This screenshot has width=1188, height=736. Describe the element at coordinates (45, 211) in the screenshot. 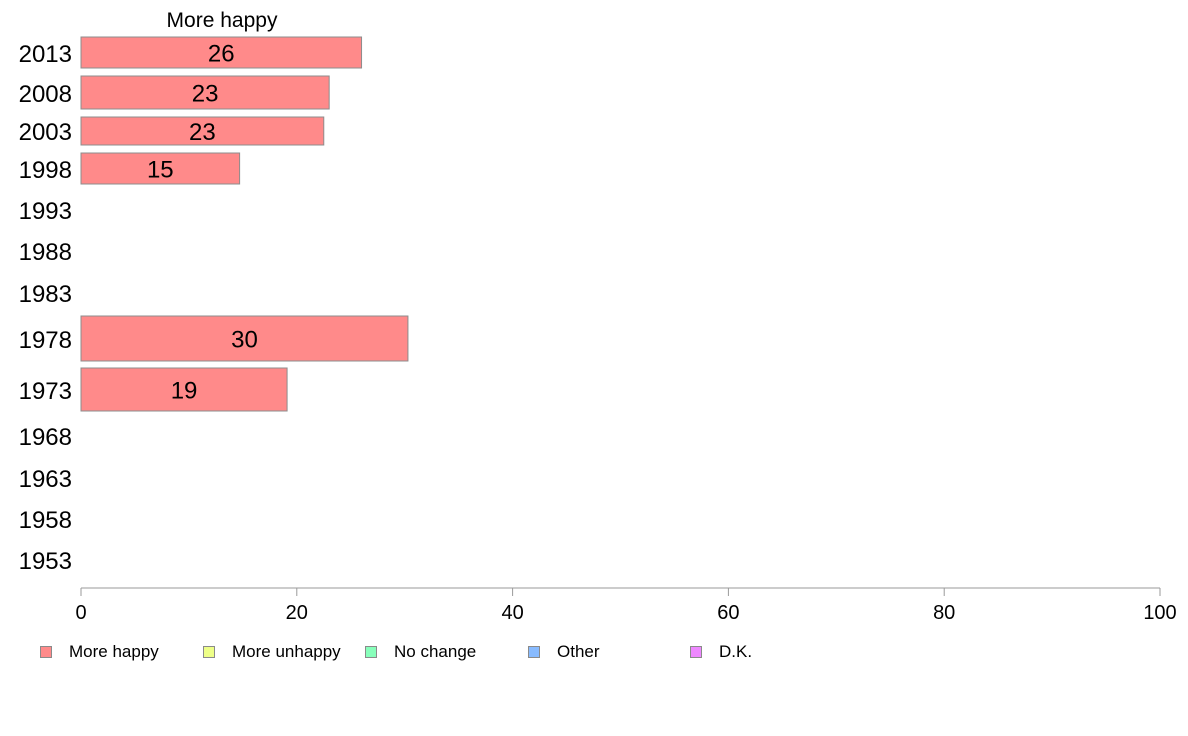

I see `y-tick-label-1993: 1993` at that location.